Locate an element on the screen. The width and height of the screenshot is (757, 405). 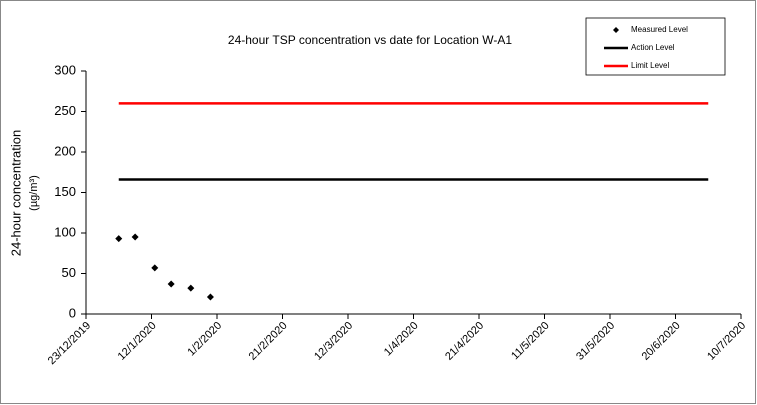
y-tick-label: 150 is located at coordinates (65, 191).